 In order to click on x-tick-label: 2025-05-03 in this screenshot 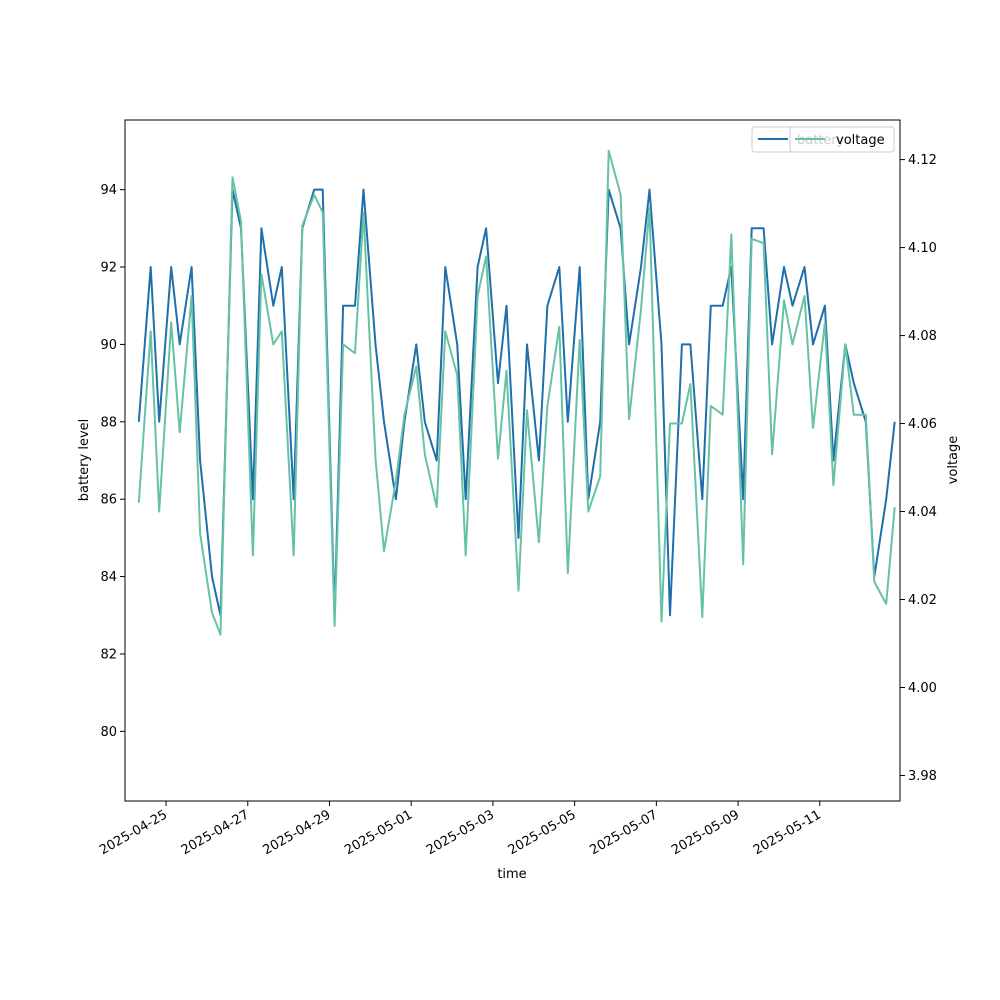, I will do `click(460, 832)`.